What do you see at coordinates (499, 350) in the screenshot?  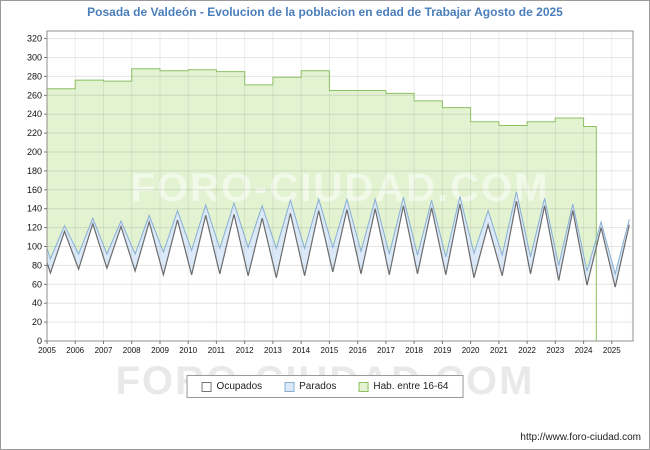 I see `x-tick-label: 2021` at bounding box center [499, 350].